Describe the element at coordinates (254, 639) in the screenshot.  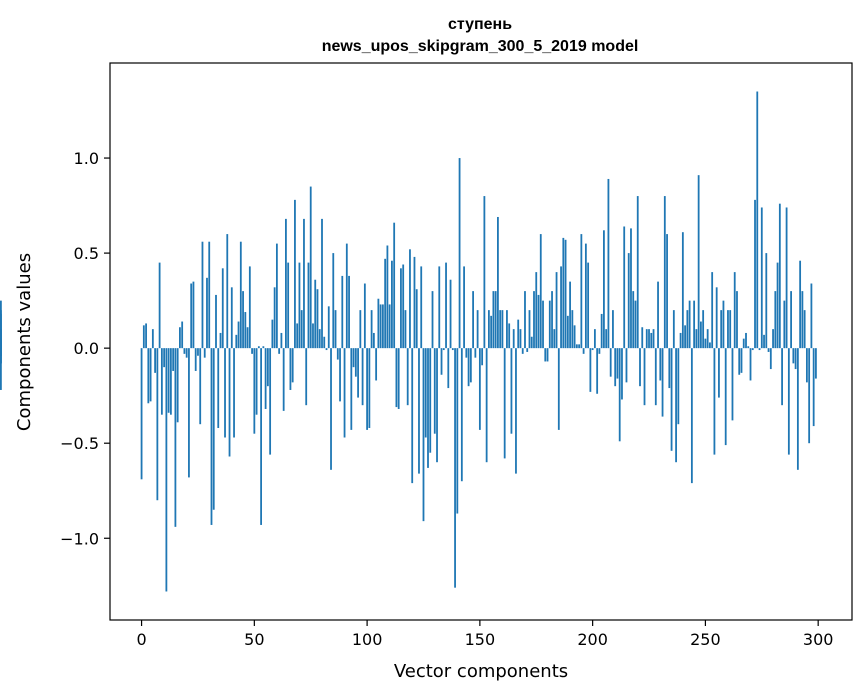
I see `x-tick-label: 50` at that location.